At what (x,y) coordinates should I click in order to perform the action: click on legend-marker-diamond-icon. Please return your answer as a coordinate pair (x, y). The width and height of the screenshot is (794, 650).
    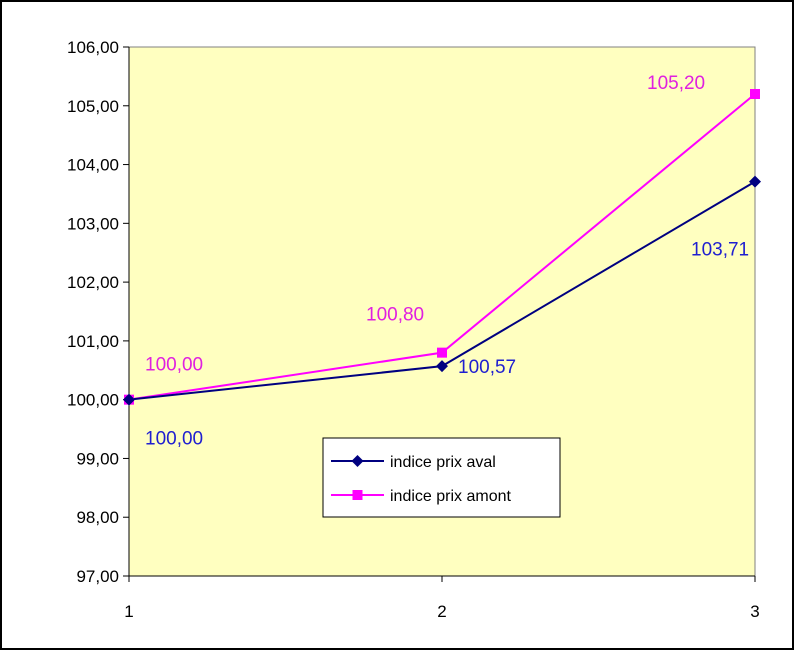
    Looking at the image, I should click on (357, 461).